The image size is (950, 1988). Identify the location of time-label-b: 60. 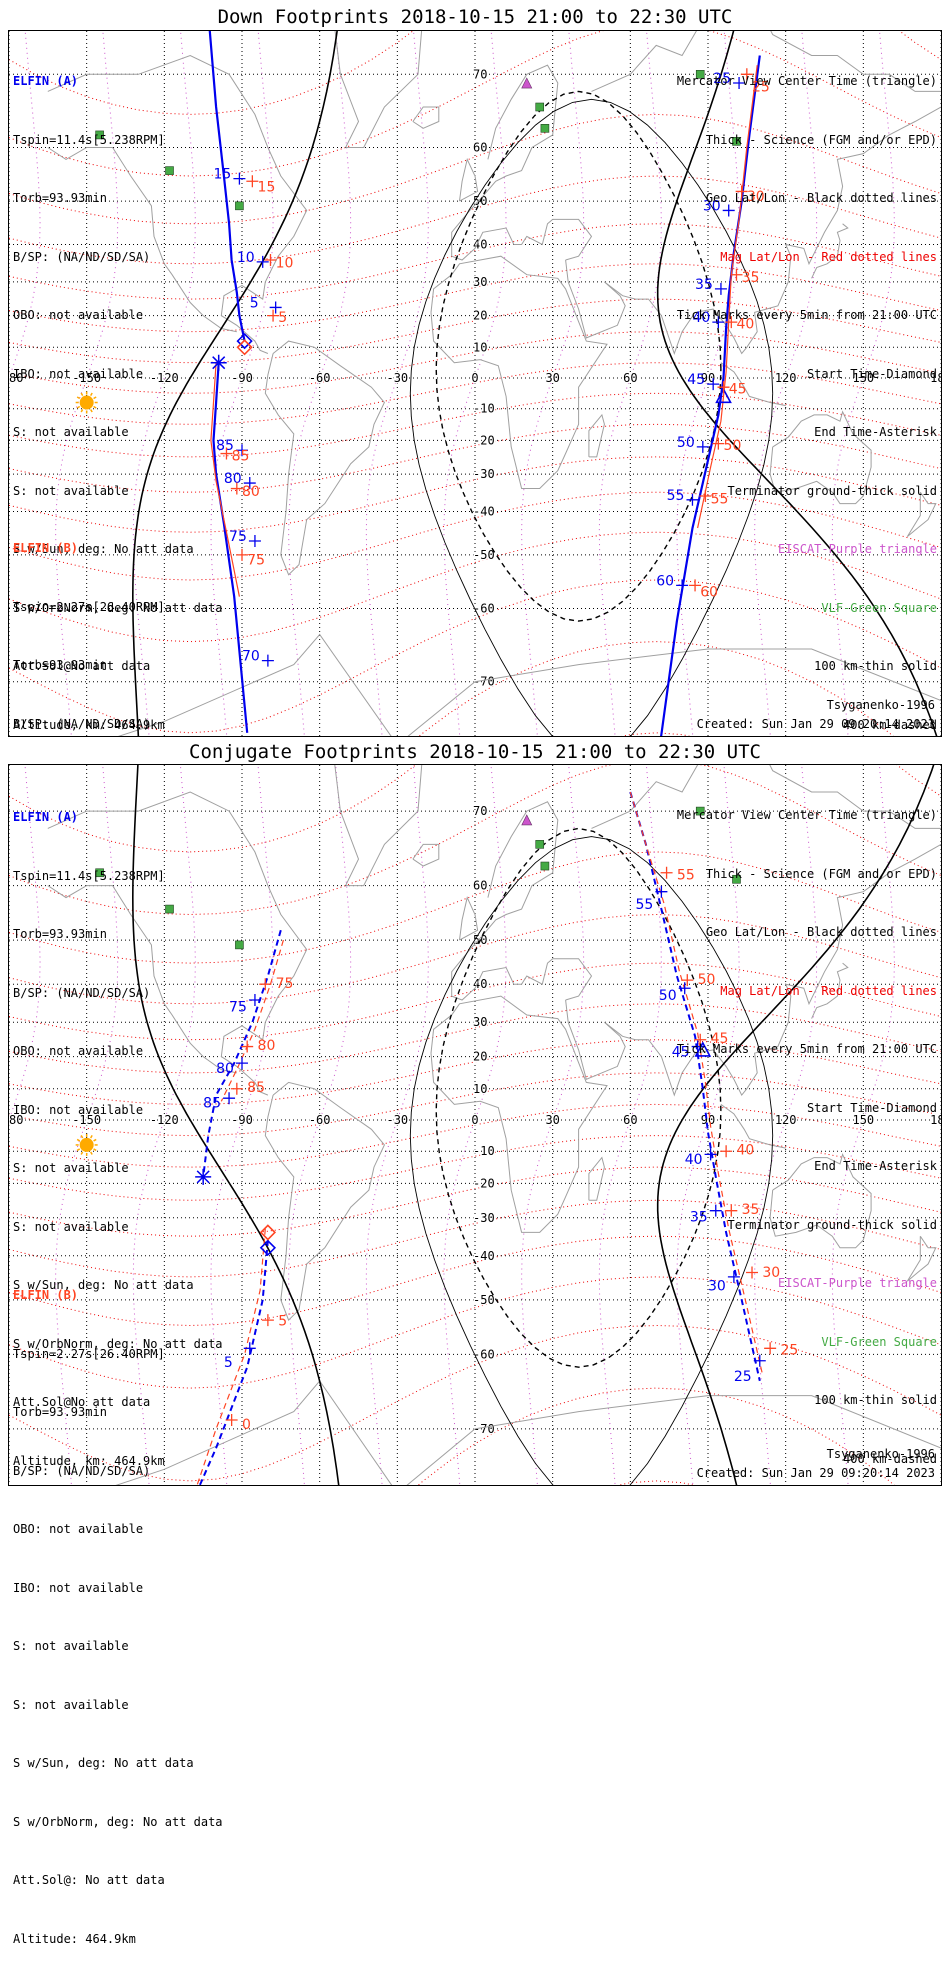
(709, 593).